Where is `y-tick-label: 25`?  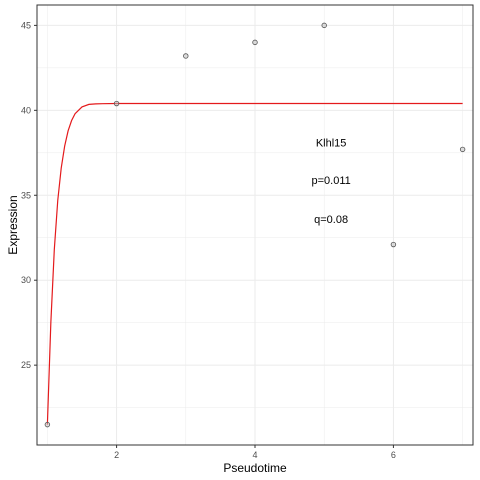
y-tick-label: 25 is located at coordinates (26, 365).